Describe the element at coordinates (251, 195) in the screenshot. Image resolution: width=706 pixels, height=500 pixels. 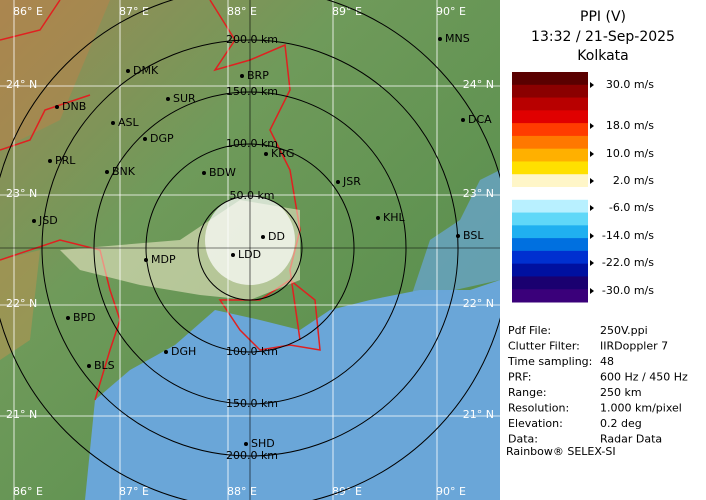
I see `range-label: 50.0 km` at that location.